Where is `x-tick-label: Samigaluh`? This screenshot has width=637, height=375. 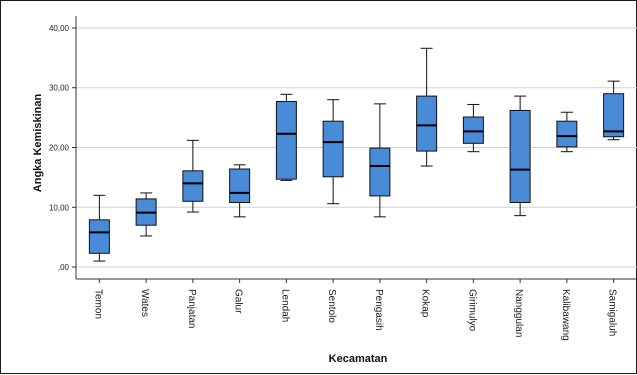
x-tick-label: Samigaluh is located at coordinates (612, 312).